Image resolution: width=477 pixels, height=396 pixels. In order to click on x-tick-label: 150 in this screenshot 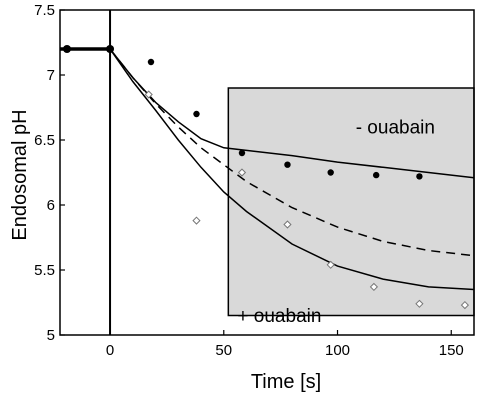, I will do `click(451, 350)`.